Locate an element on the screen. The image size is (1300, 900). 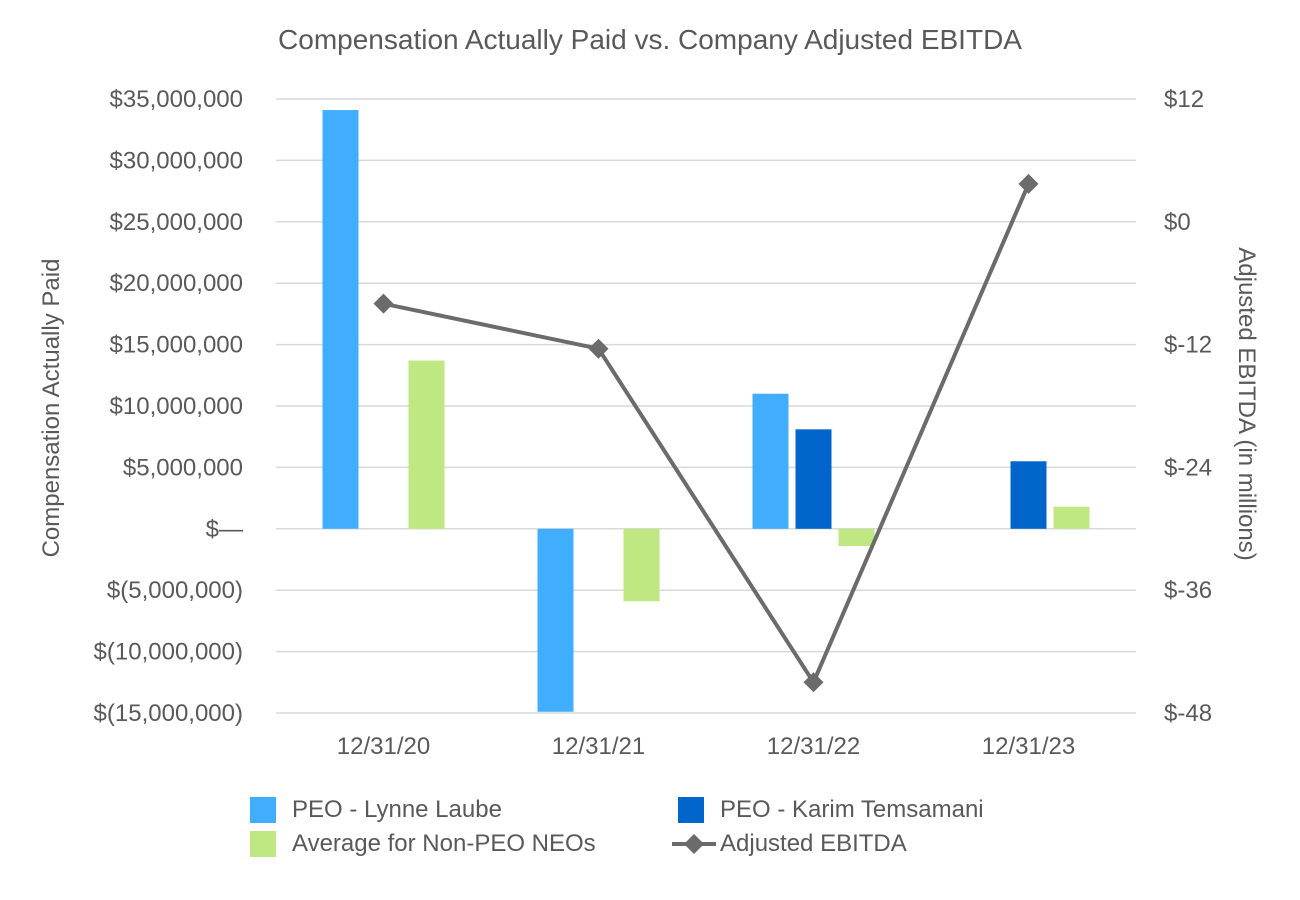
y-tick-label-right: $-24 is located at coordinates (1188, 467).